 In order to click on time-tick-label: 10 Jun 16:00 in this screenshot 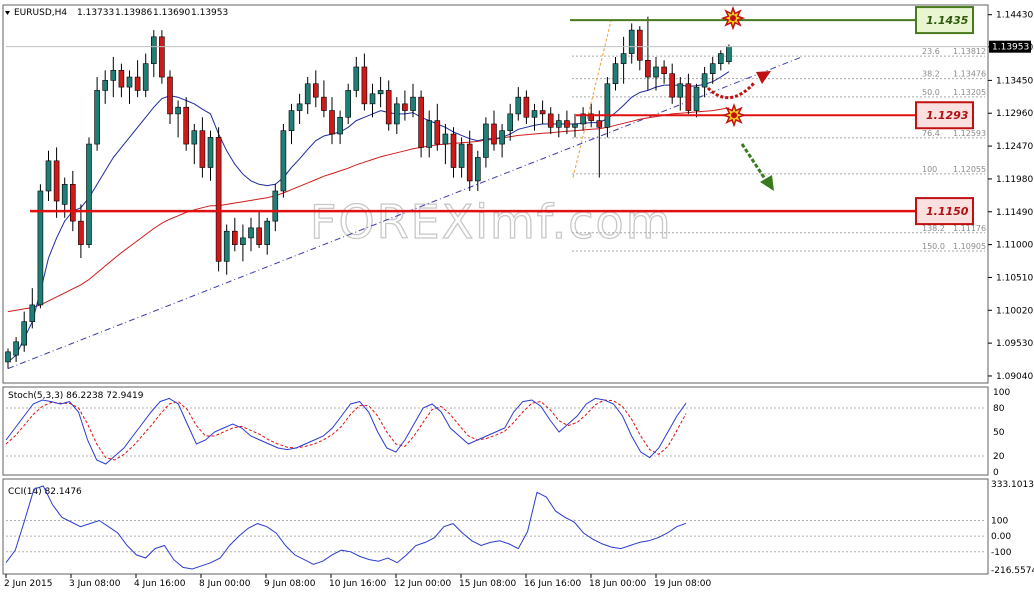, I will do `click(357, 584)`.